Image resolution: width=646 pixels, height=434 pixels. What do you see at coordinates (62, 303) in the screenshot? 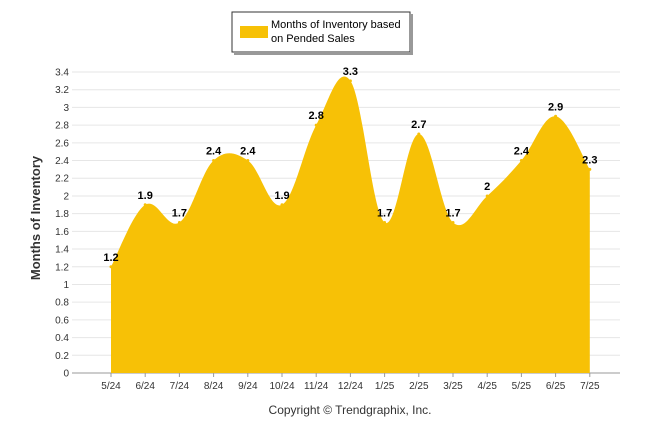
I see `y-tick-label: 0.8` at bounding box center [62, 303].